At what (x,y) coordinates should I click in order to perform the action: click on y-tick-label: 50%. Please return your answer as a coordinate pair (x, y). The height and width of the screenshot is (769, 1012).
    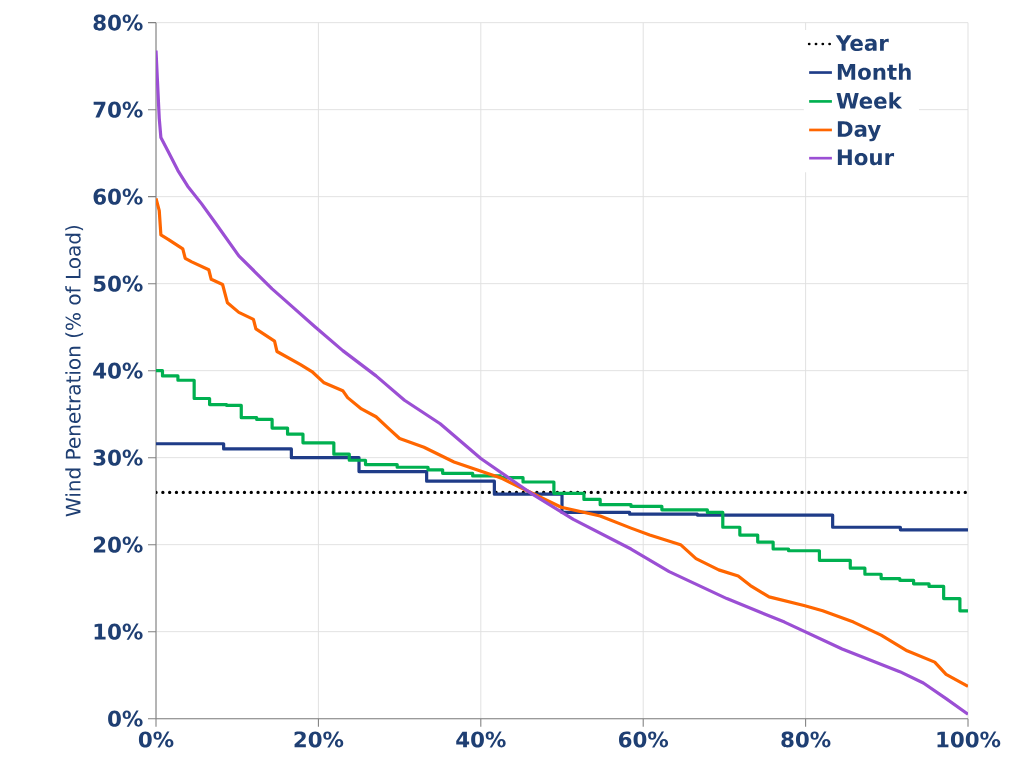
    Looking at the image, I should click on (118, 283).